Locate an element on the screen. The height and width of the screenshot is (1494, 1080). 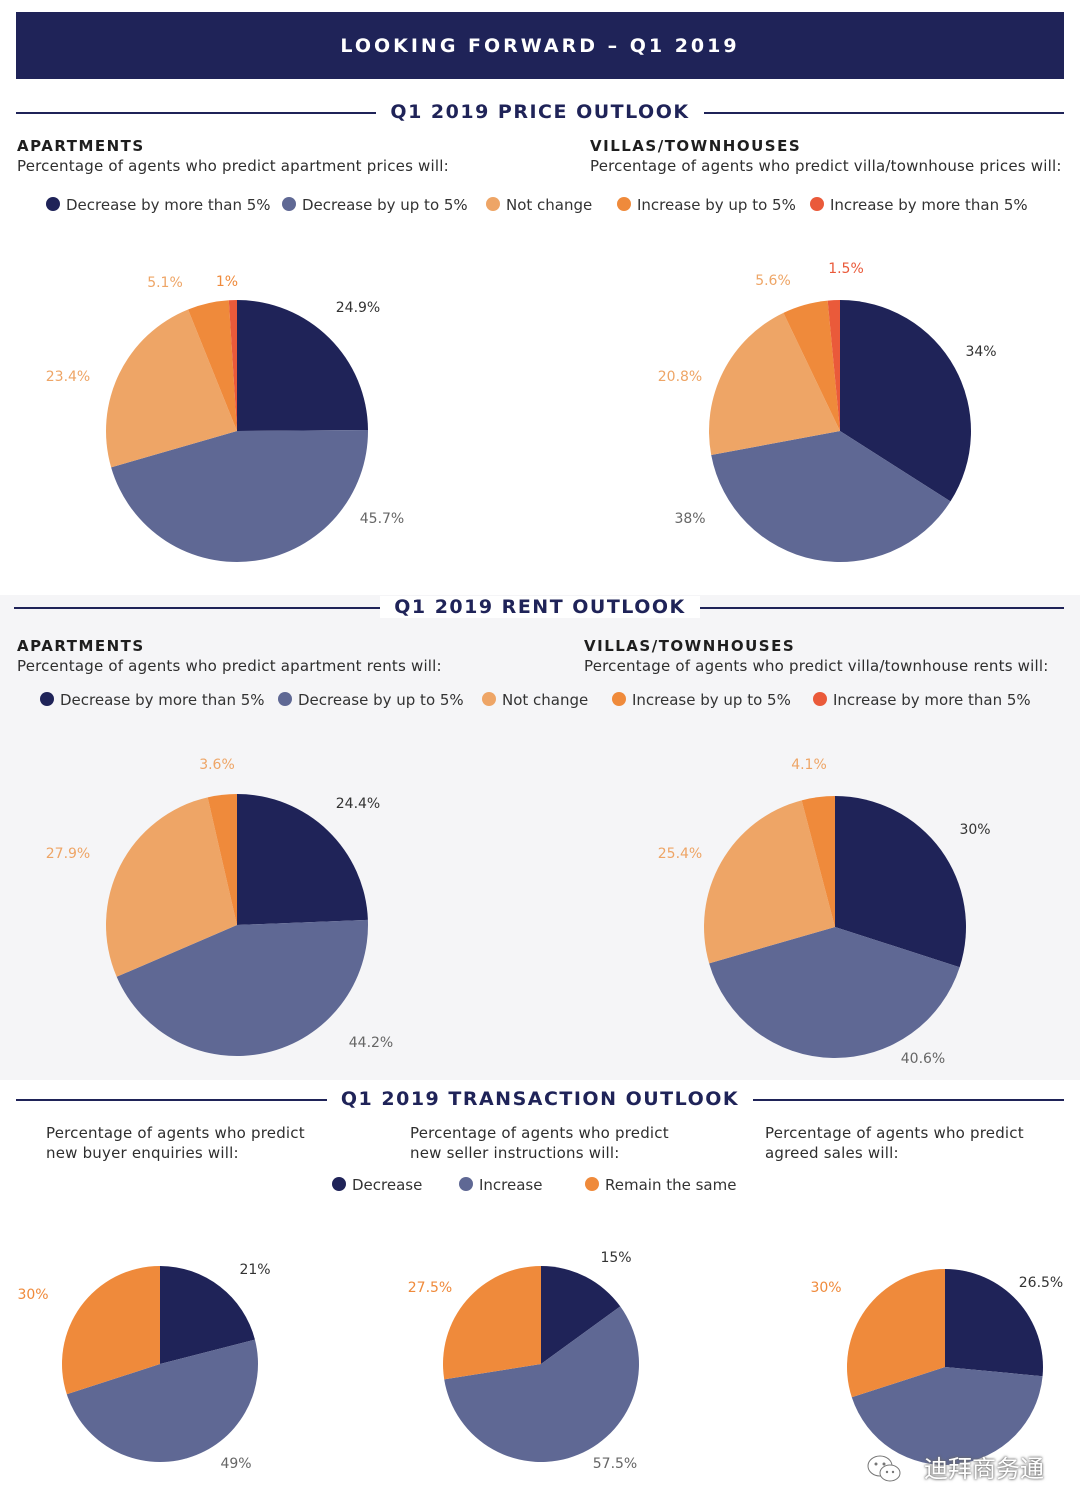
price-apartments-heading: APARTMENTS is located at coordinates (81, 146).